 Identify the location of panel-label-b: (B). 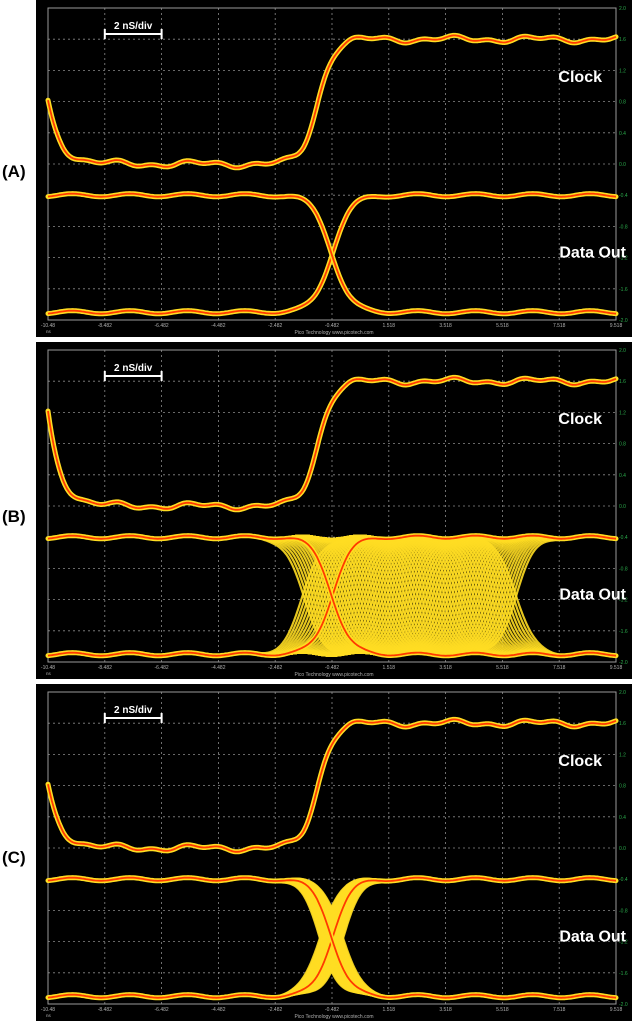
(14, 516).